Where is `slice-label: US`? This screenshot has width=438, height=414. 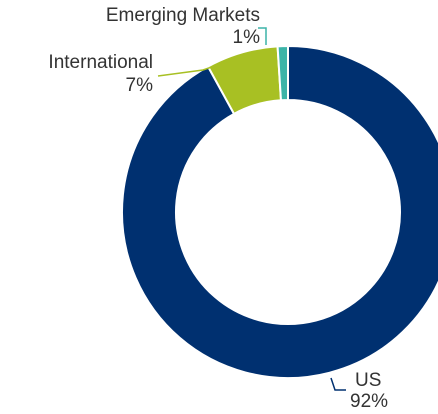 slice-label: US is located at coordinates (368, 380).